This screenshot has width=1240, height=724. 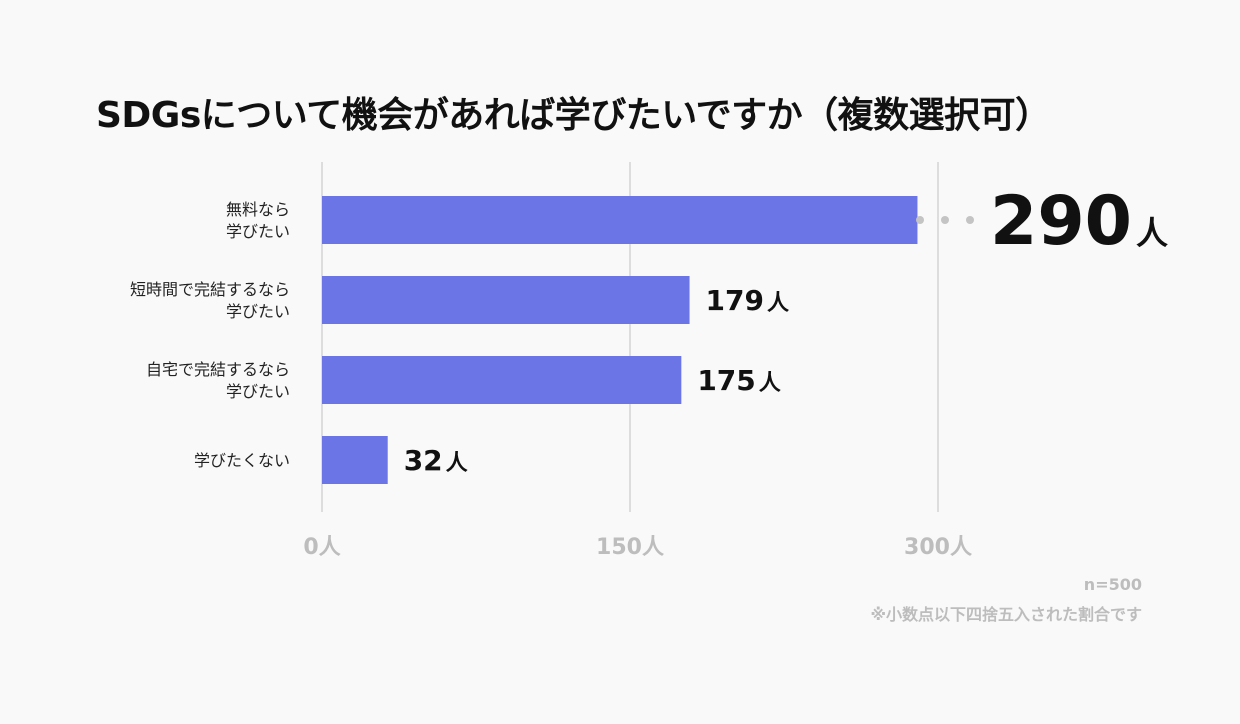 What do you see at coordinates (747, 300) in the screenshot?
I see `value-label: 179 人` at bounding box center [747, 300].